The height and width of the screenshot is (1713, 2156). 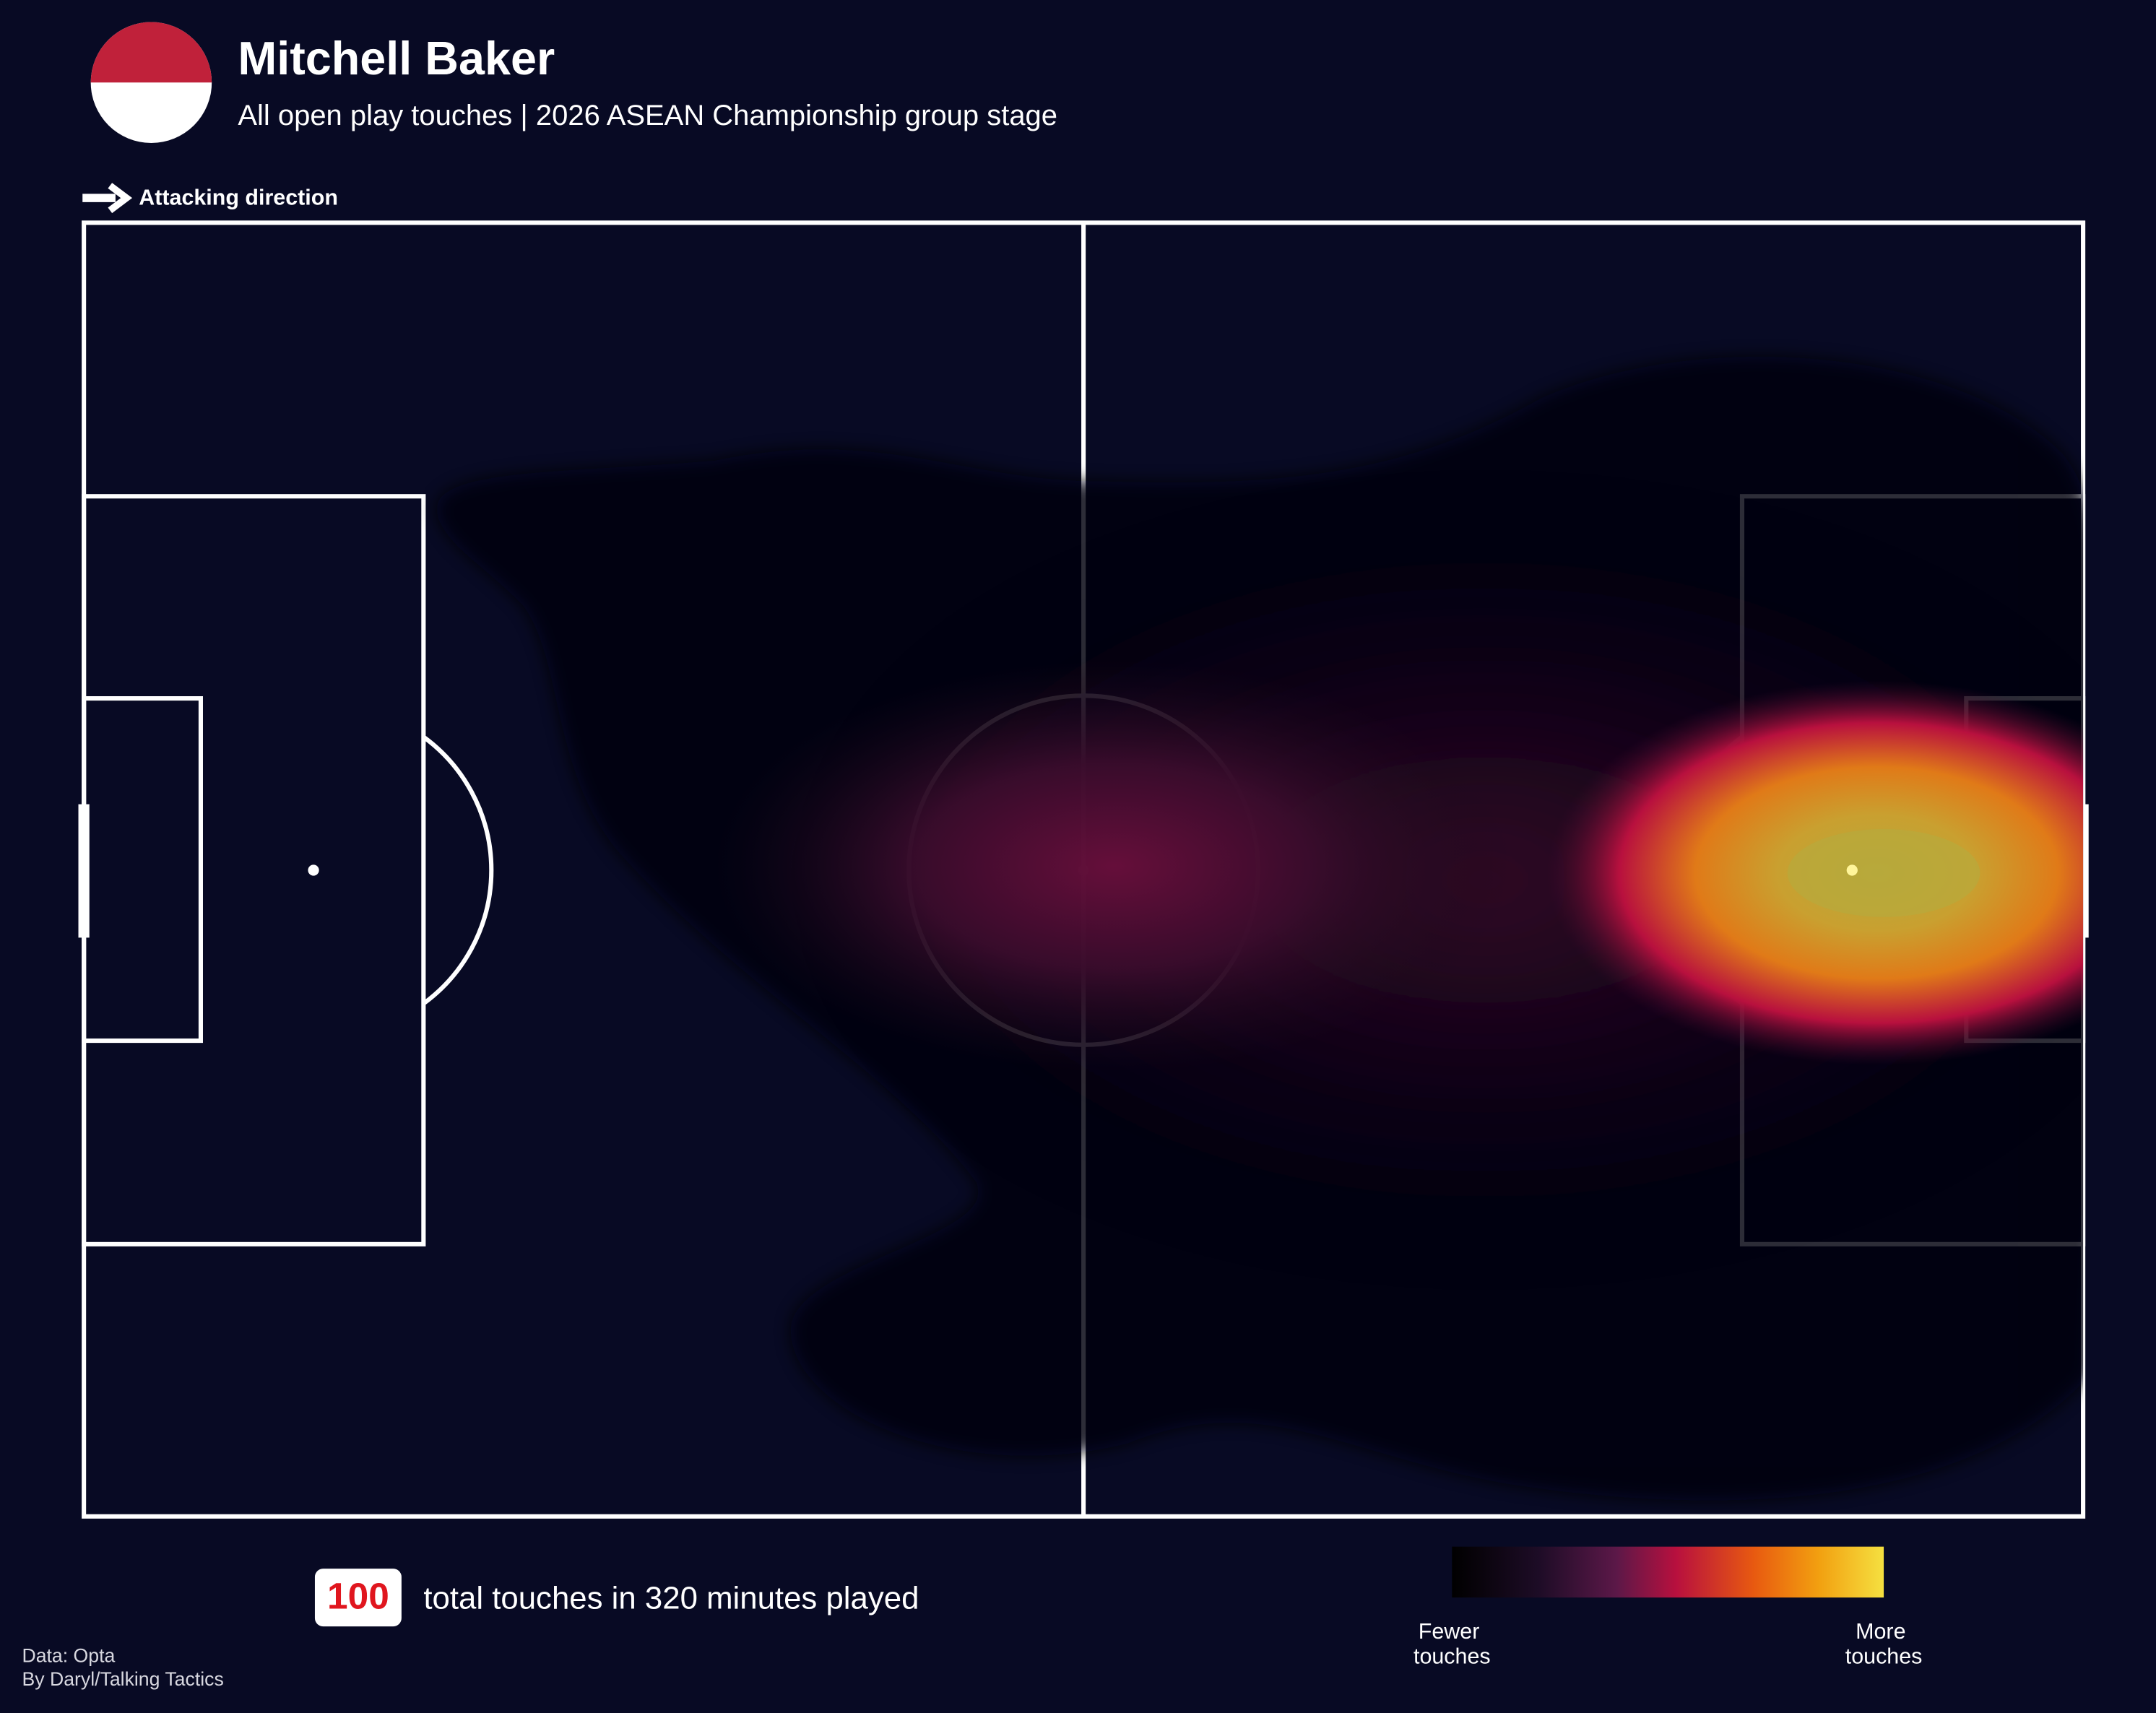 What do you see at coordinates (151, 82) in the screenshot?
I see `flag` at bounding box center [151, 82].